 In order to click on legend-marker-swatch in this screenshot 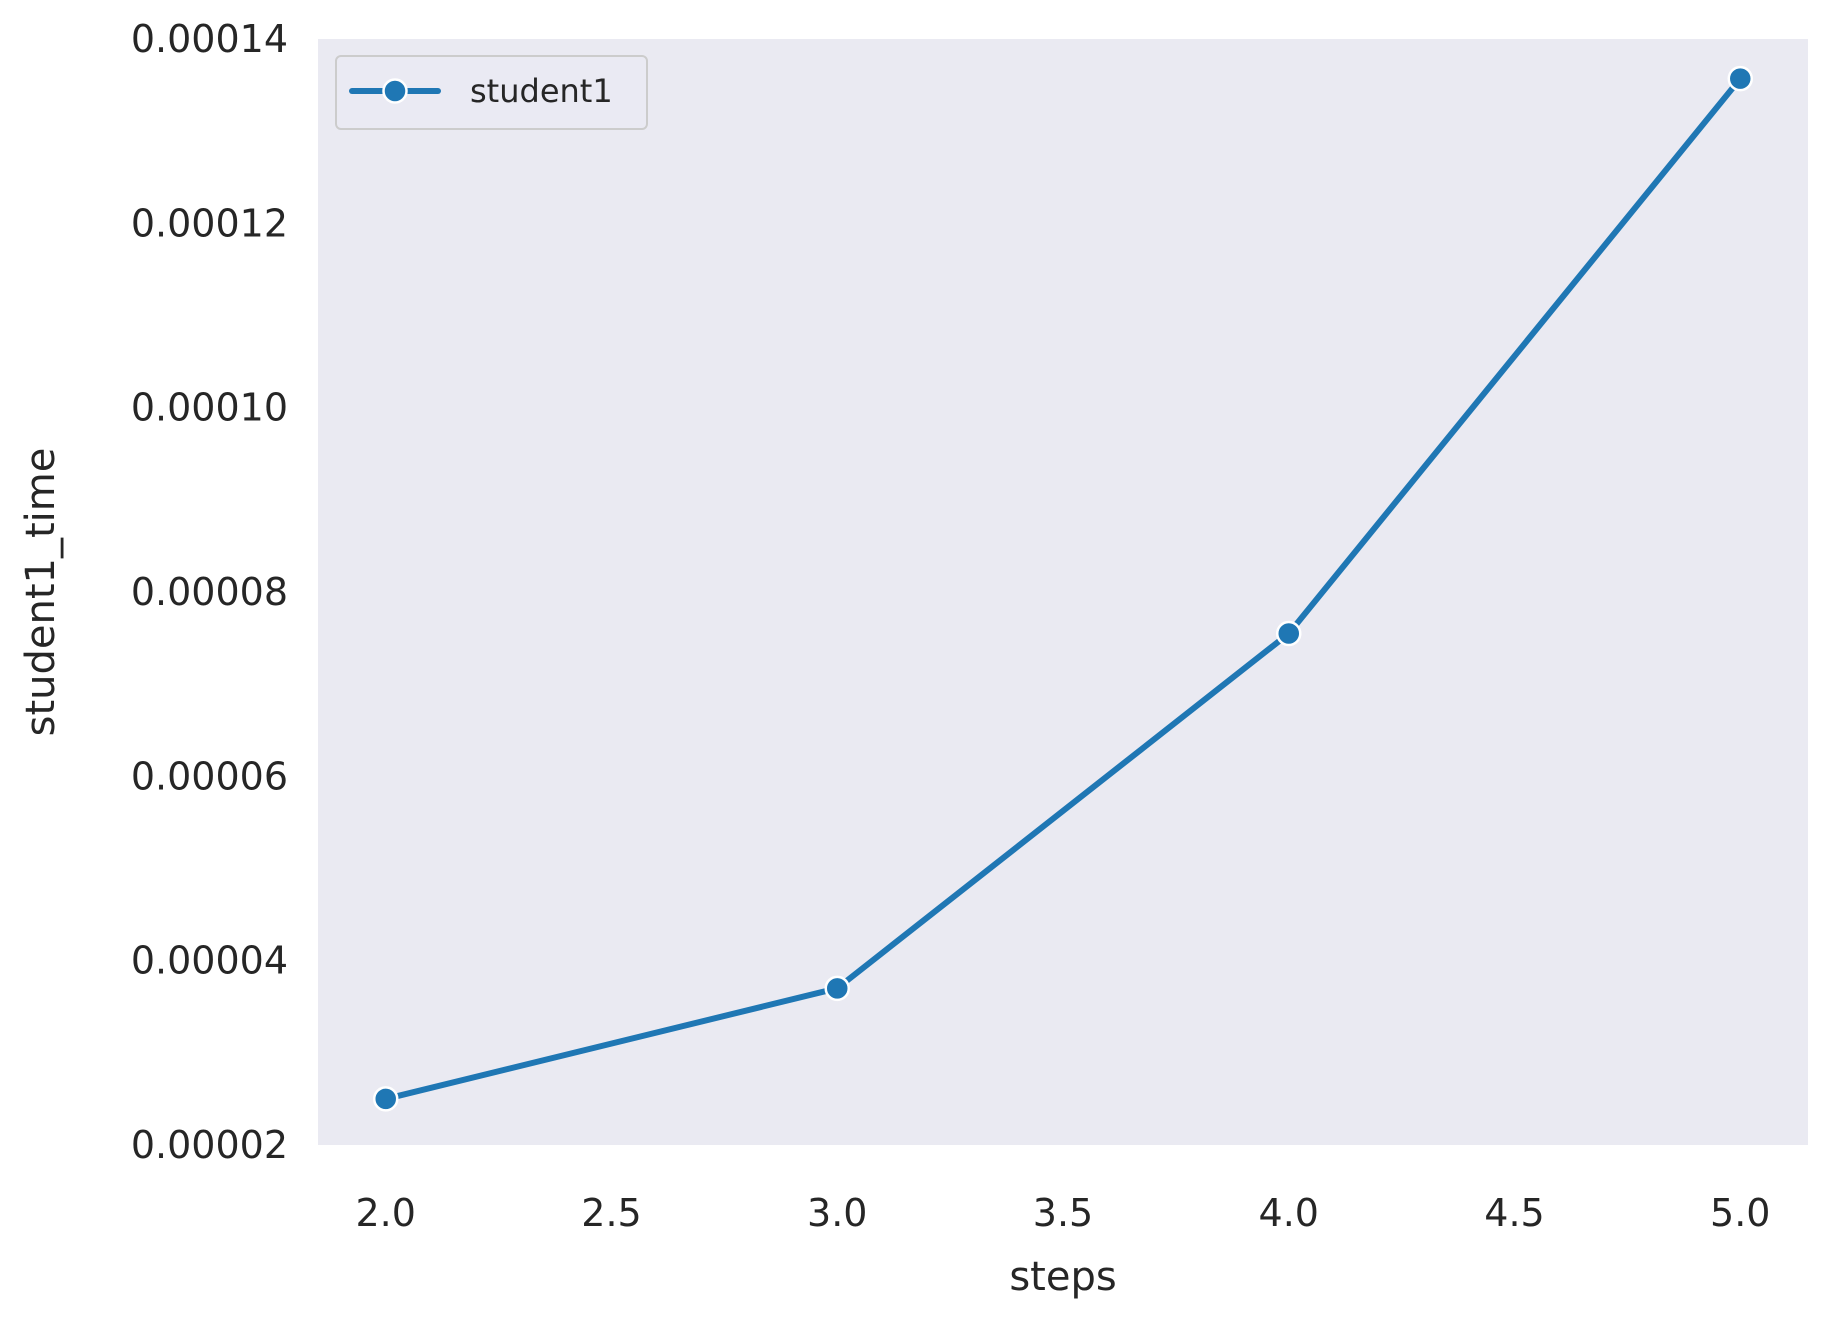, I will do `click(395, 91)`.